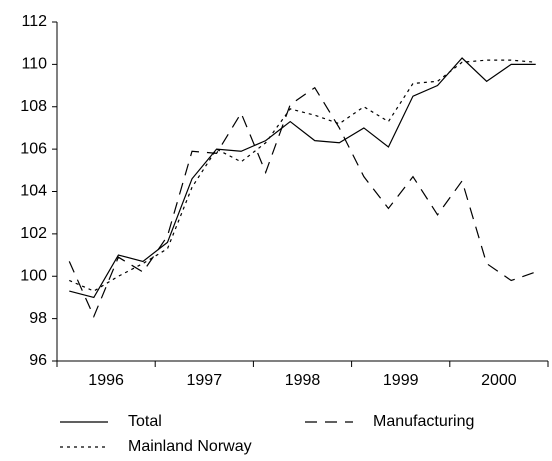 The image size is (552, 461). I want to click on y-tick-label: 106, so click(33, 148).